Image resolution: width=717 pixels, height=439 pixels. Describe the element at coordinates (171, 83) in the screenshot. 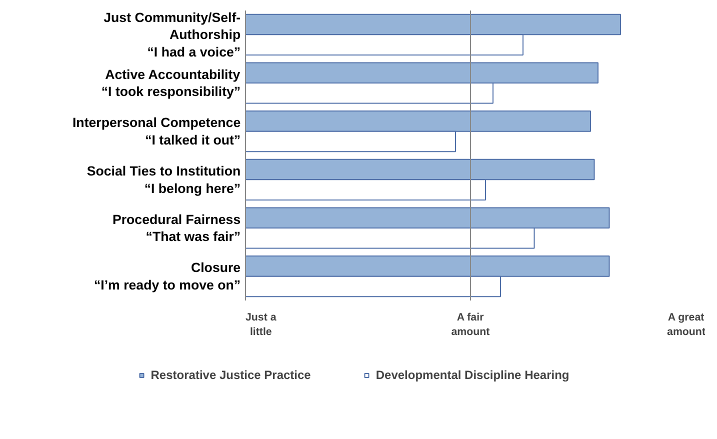

I see `y-tick-label: Active Accountability “I took responsibility”` at that location.